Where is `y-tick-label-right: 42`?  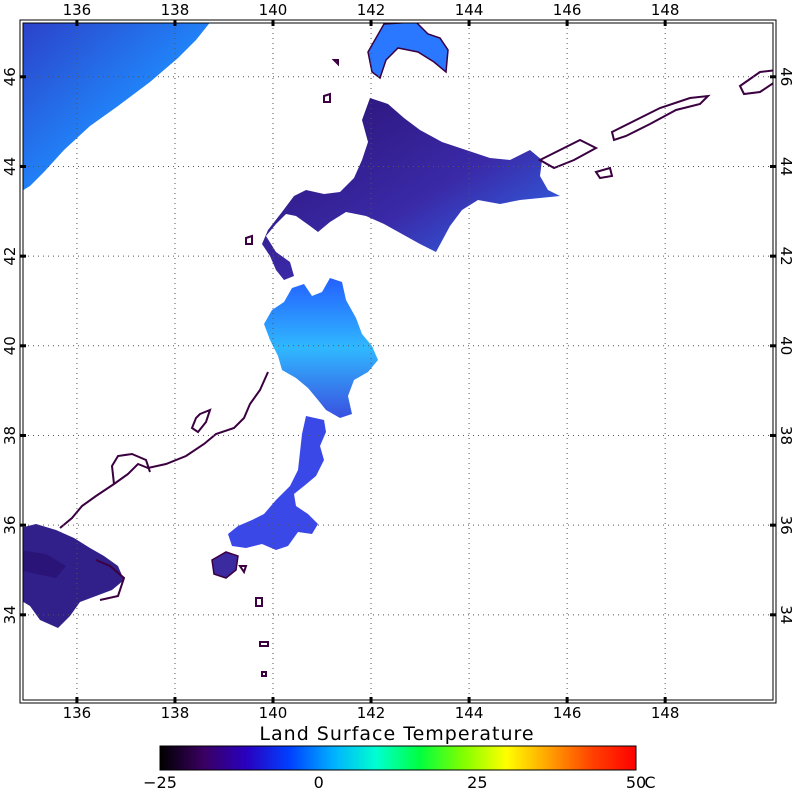
y-tick-label-right: 42 is located at coordinates (786, 256).